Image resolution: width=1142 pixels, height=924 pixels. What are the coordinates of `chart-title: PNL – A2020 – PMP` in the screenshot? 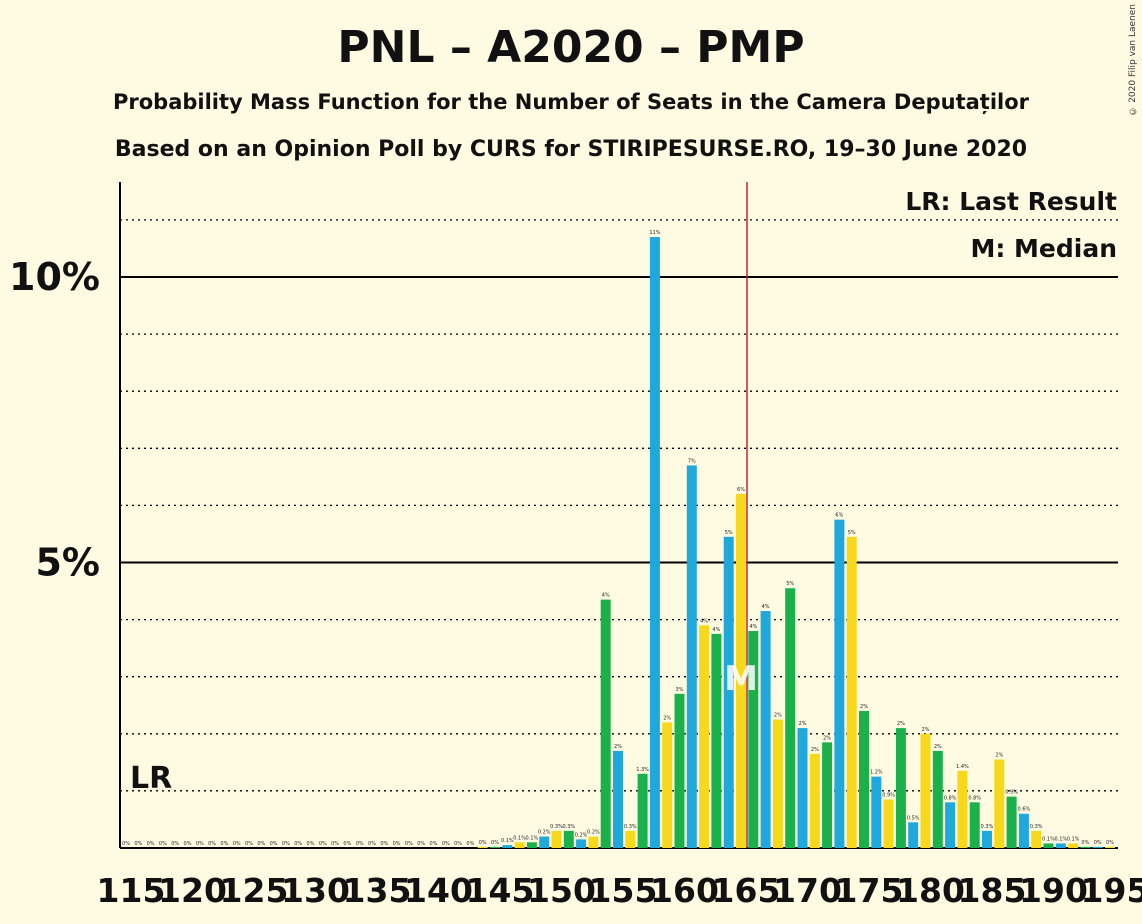 It's located at (571, 47).